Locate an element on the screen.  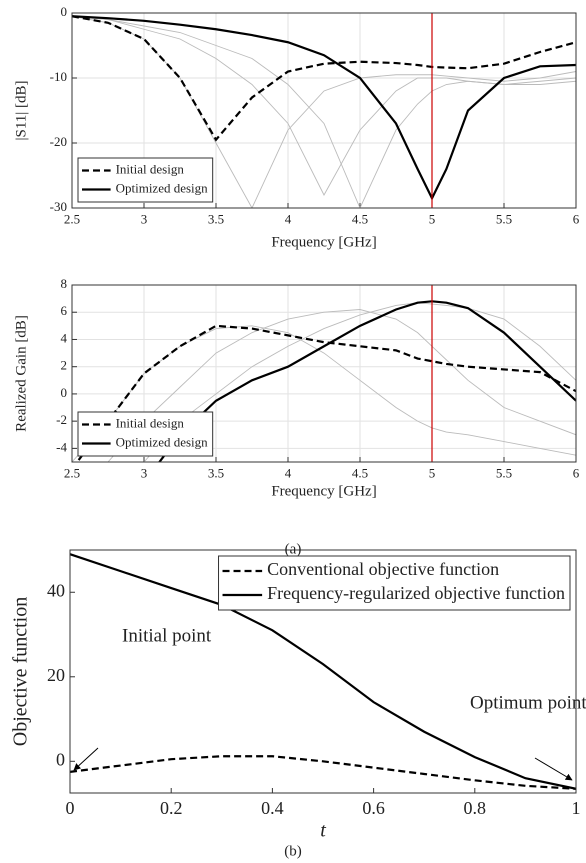
caption: (b) is located at coordinates (293, 851).